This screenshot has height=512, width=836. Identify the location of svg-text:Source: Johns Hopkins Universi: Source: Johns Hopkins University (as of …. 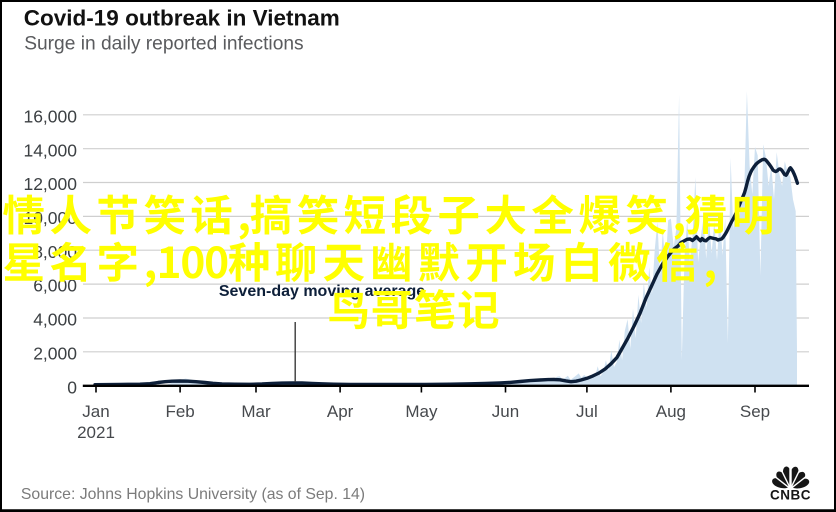
(193, 494).